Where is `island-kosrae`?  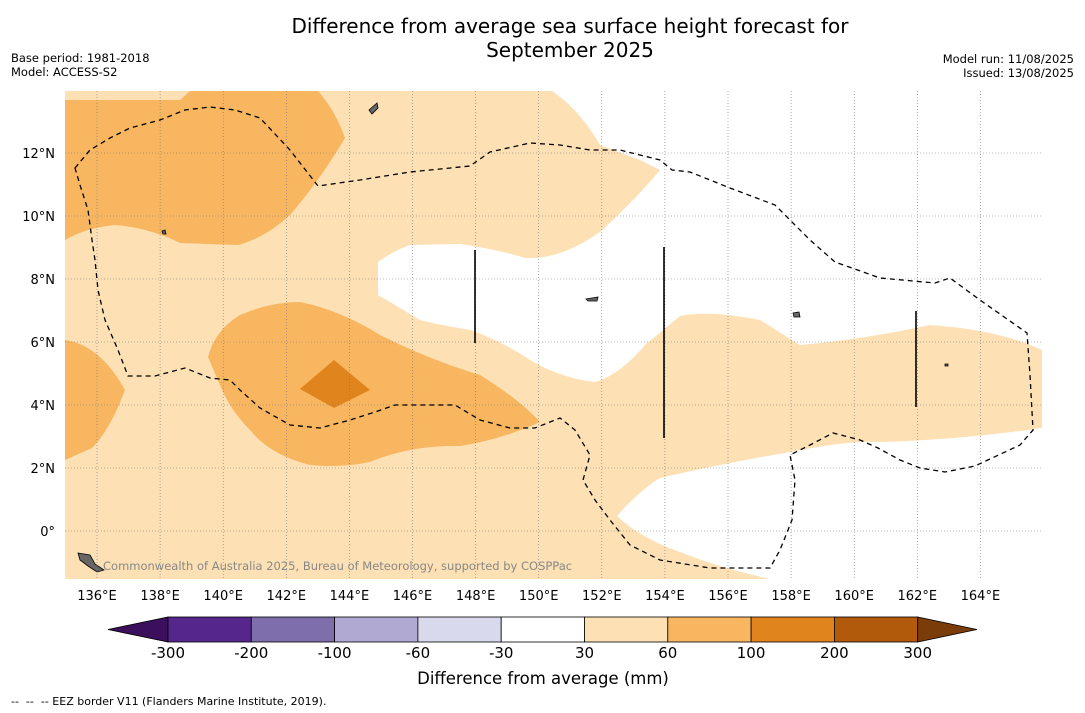 island-kosrae is located at coordinates (946, 365).